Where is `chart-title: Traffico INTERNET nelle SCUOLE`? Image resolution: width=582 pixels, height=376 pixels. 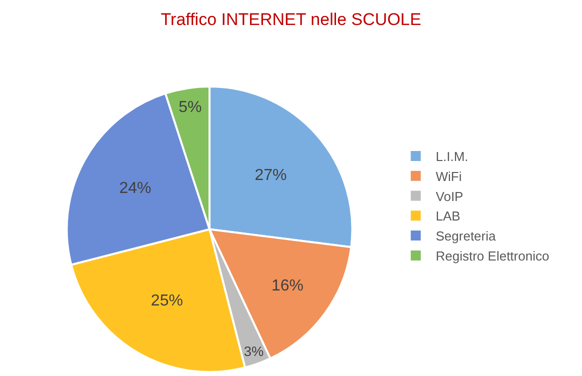 chart-title: Traffico INTERNET nelle SCUOLE is located at coordinates (291, 20).